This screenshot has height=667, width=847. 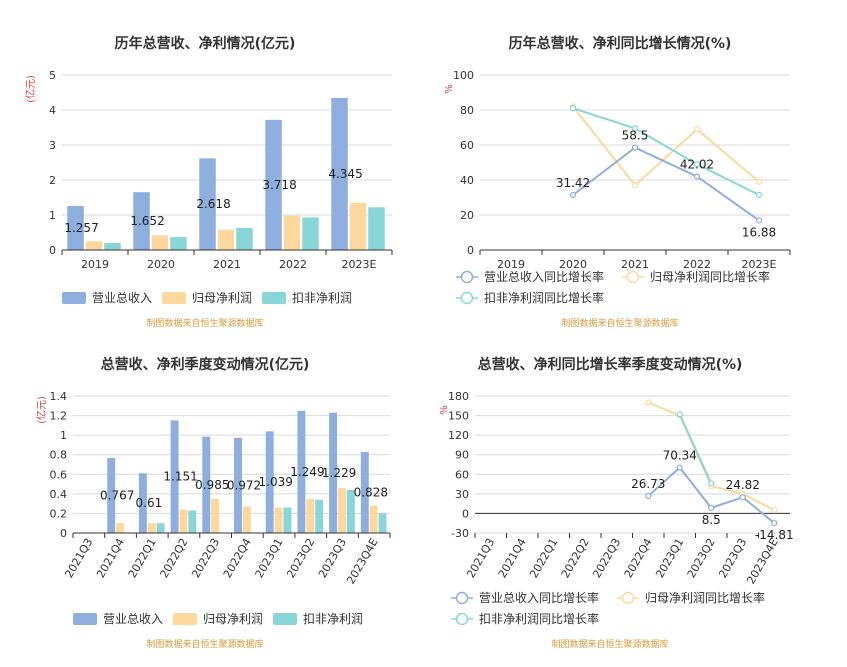 What do you see at coordinates (539, 597) in the screenshot?
I see `legend-label: 营业总收入同比增长率` at bounding box center [539, 597].